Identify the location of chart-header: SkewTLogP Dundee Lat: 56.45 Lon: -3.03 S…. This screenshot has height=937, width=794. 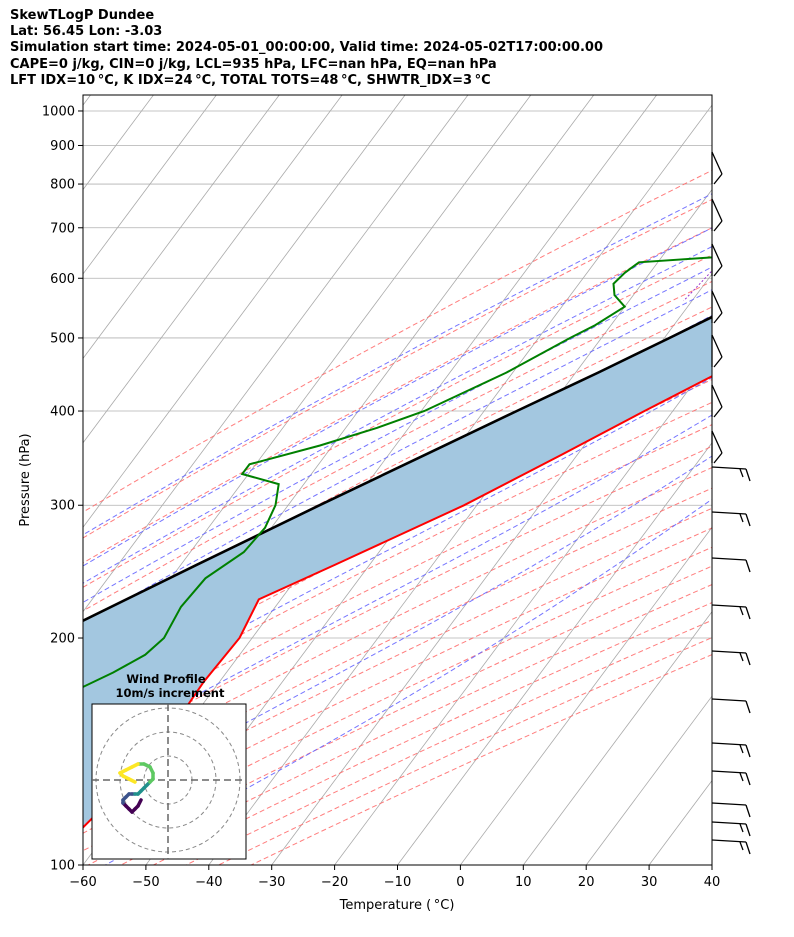
(306, 48).